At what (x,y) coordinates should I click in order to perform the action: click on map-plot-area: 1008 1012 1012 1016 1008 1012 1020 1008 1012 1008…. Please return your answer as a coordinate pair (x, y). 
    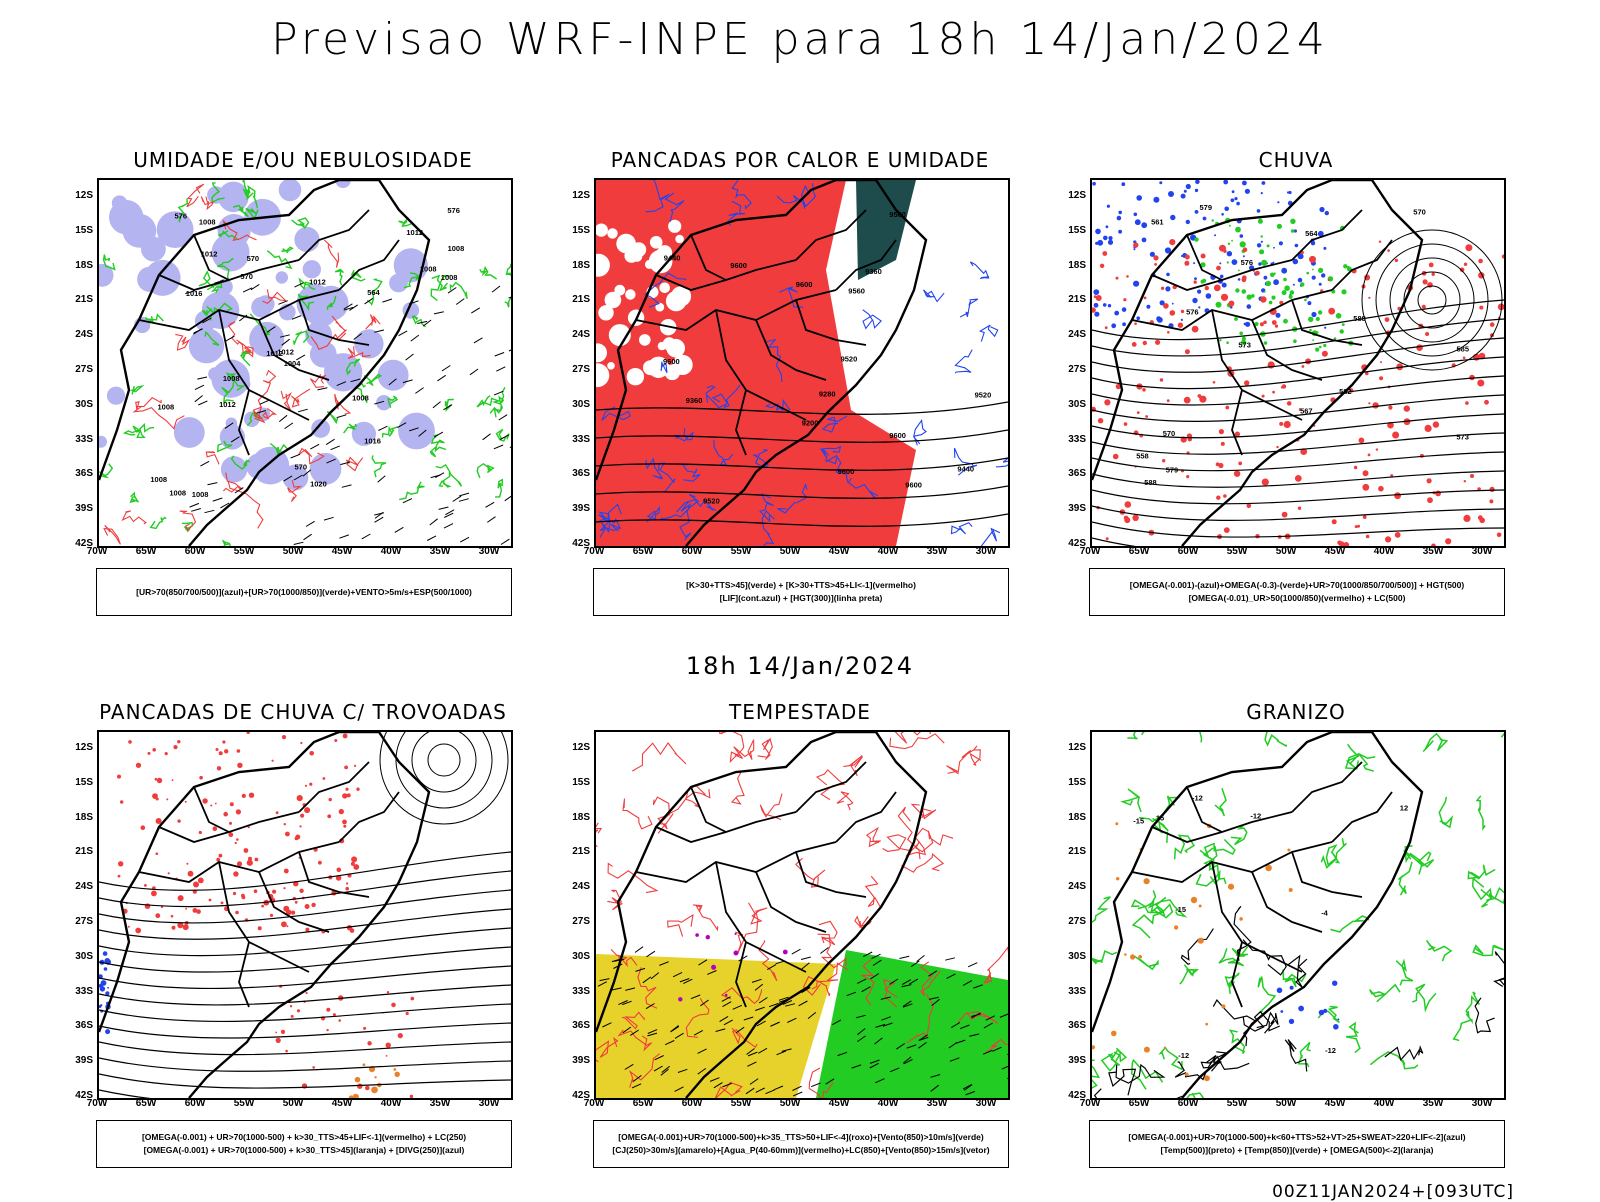
    Looking at the image, I should click on (305, 363).